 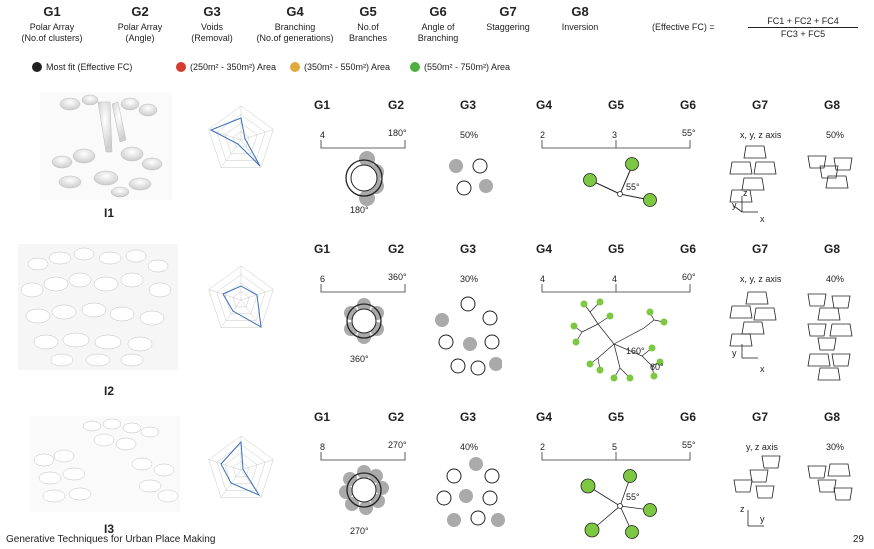 I want to click on row1-branch-angle-inner: 55°, so click(x=633, y=187).